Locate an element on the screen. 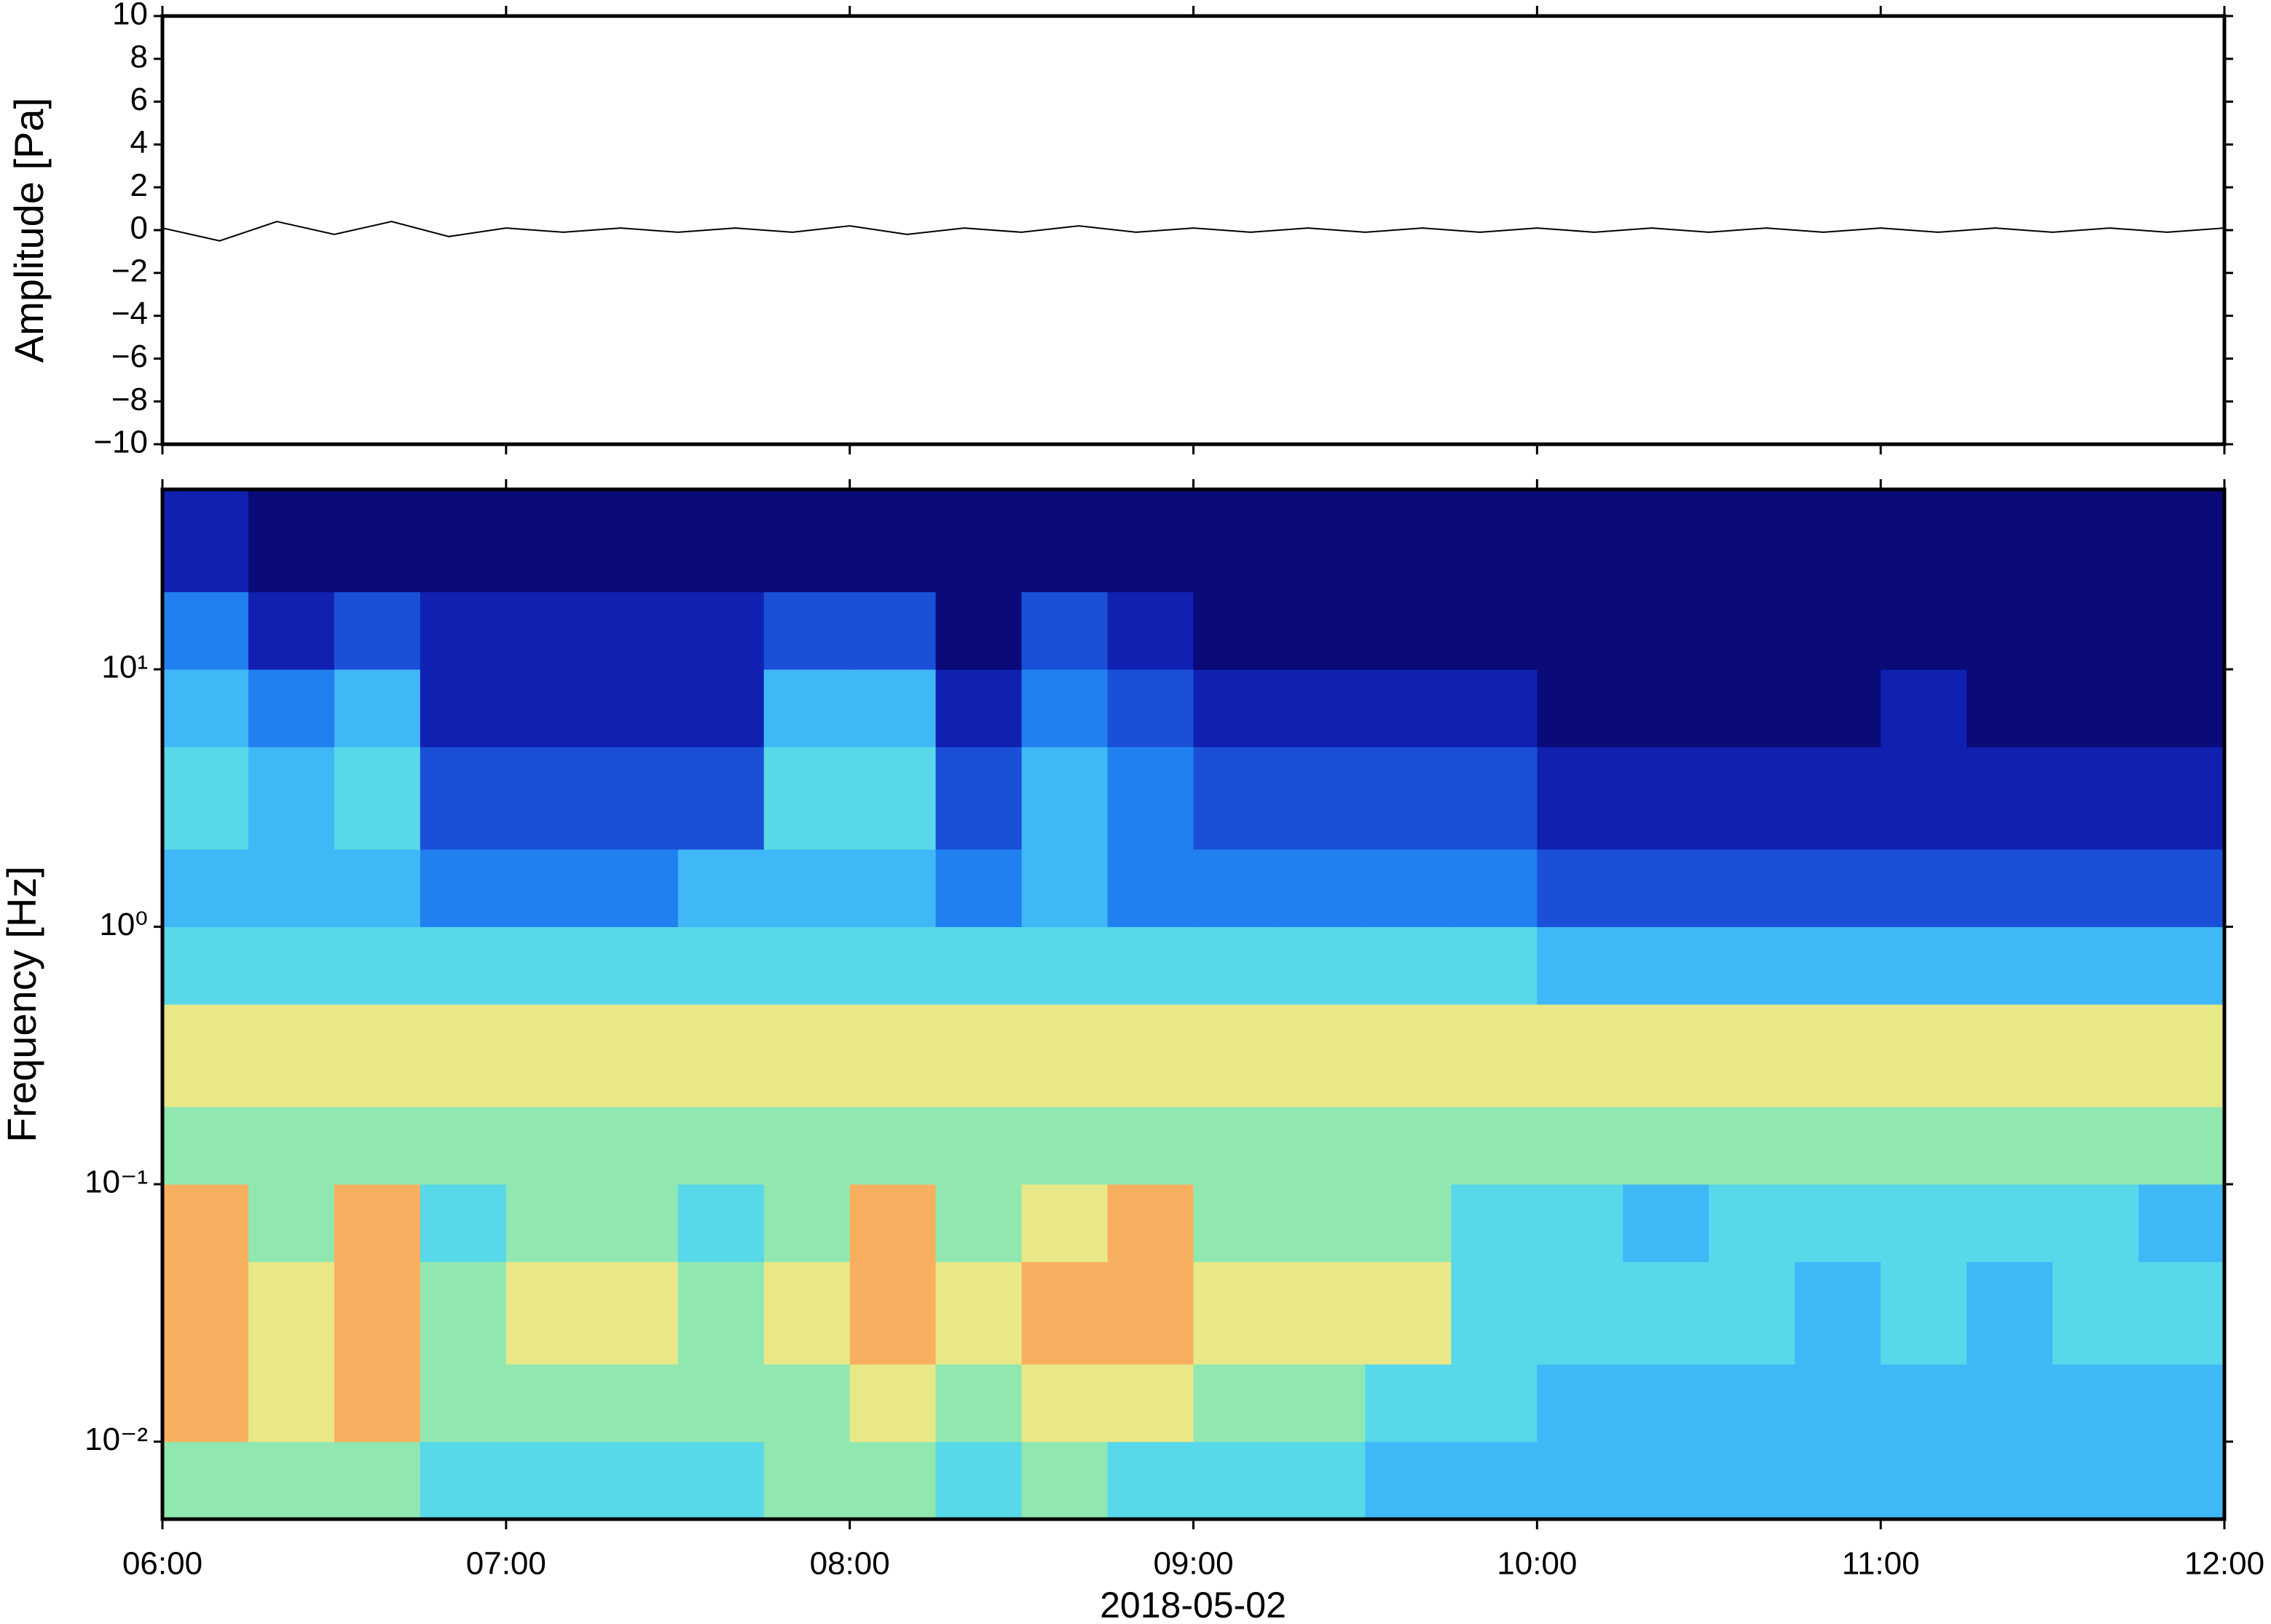 The height and width of the screenshot is (1624, 2271). y-tick-label: 10¹ is located at coordinates (124, 667).